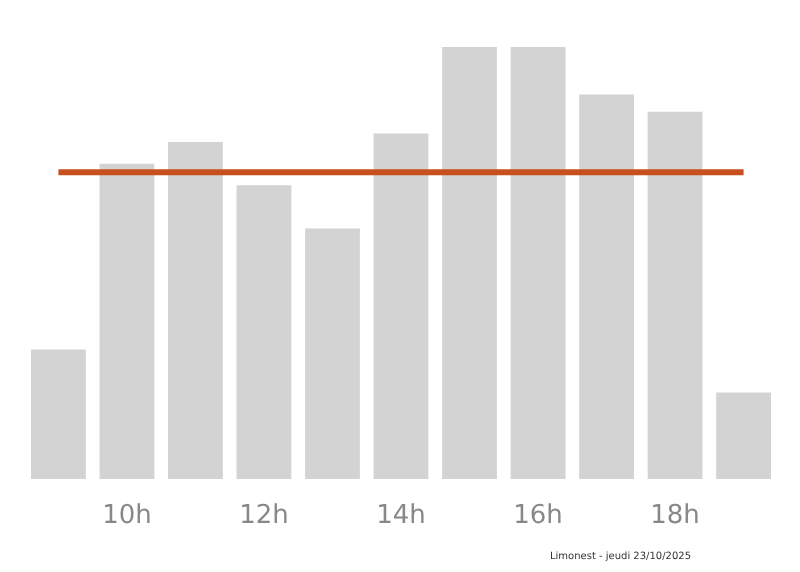 The height and width of the screenshot is (572, 800). What do you see at coordinates (127, 516) in the screenshot?
I see `x-tick-label: 10h` at bounding box center [127, 516].